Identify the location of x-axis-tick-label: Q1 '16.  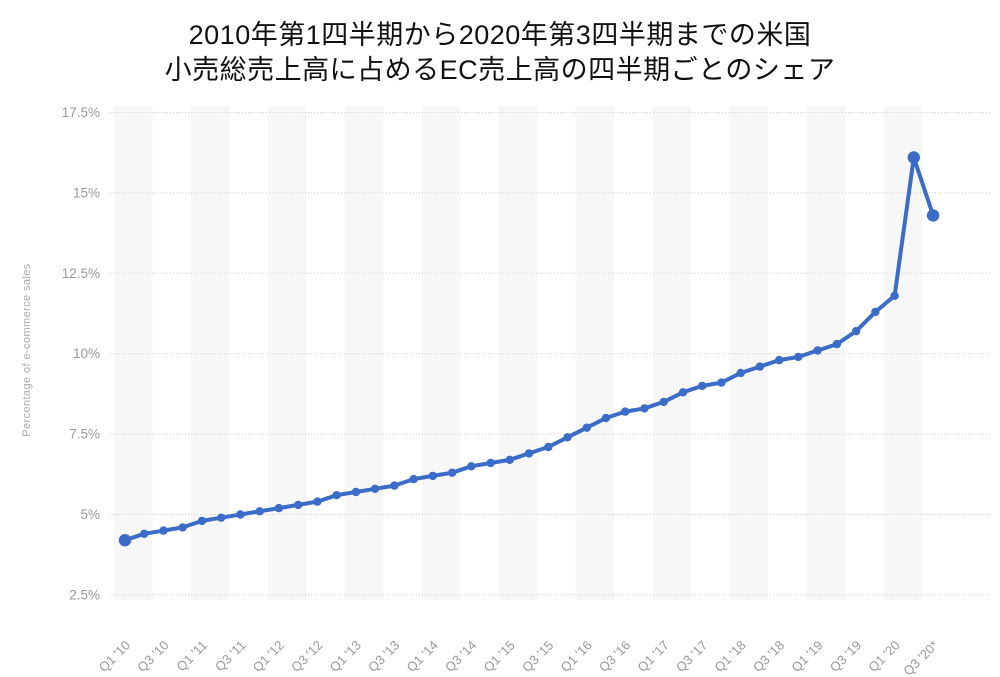
(575, 656).